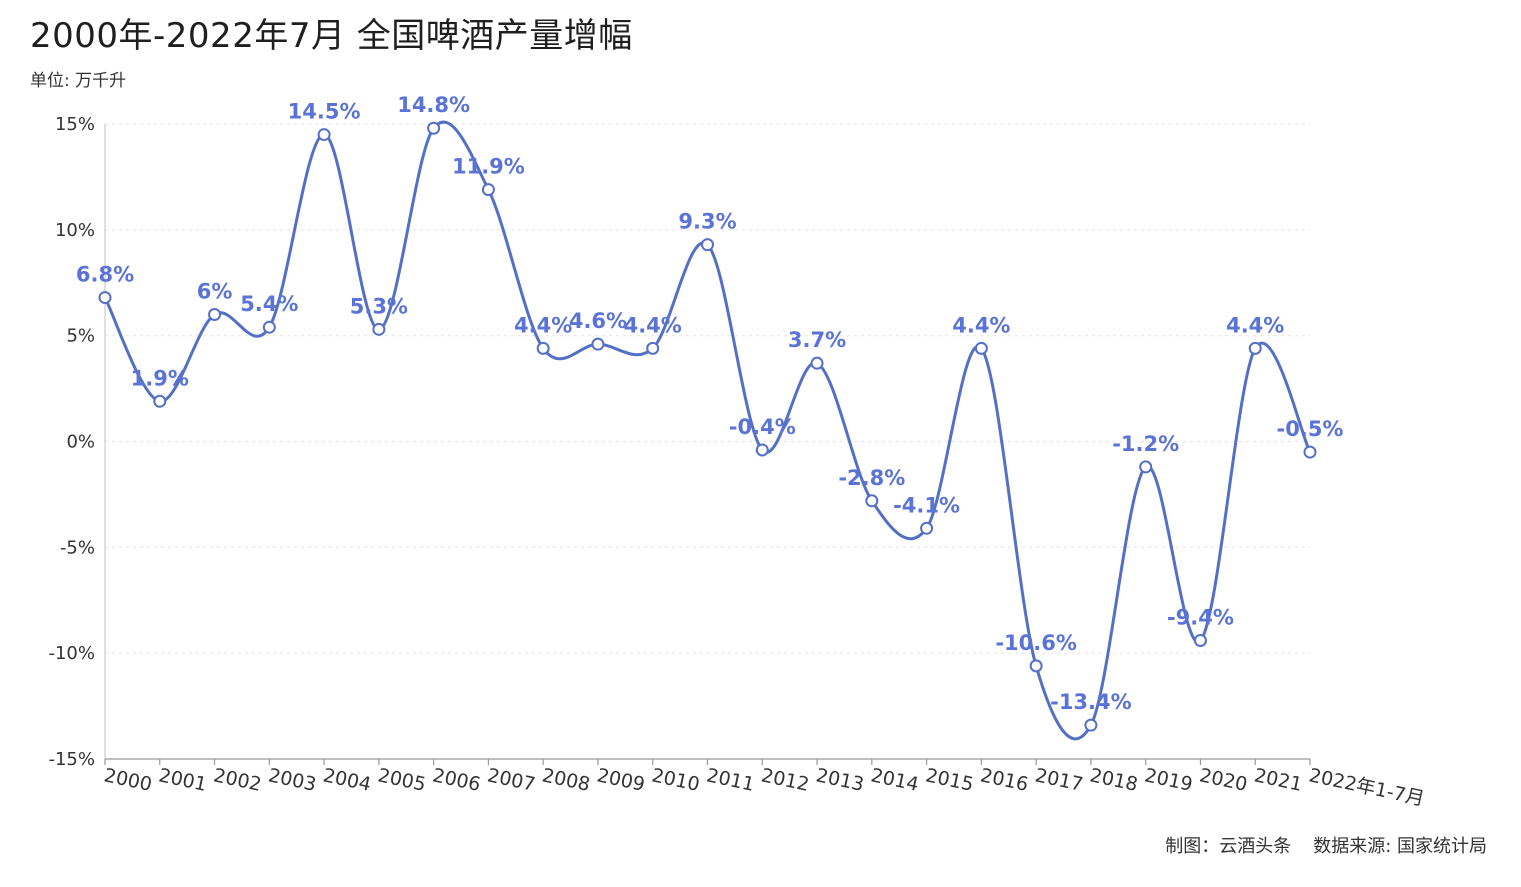 This screenshot has width=1521, height=887. I want to click on y-tick-label: 15%, so click(75, 124).